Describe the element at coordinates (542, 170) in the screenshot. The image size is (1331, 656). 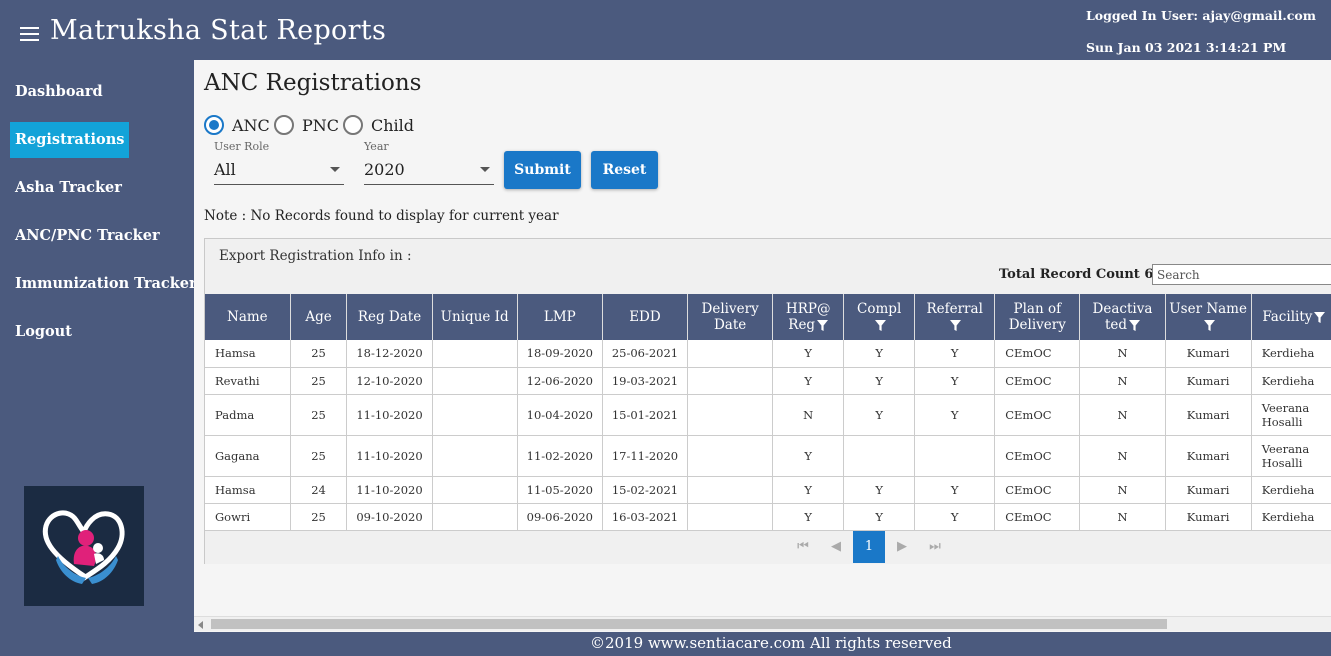
I see `submit-button: Submit` at that location.